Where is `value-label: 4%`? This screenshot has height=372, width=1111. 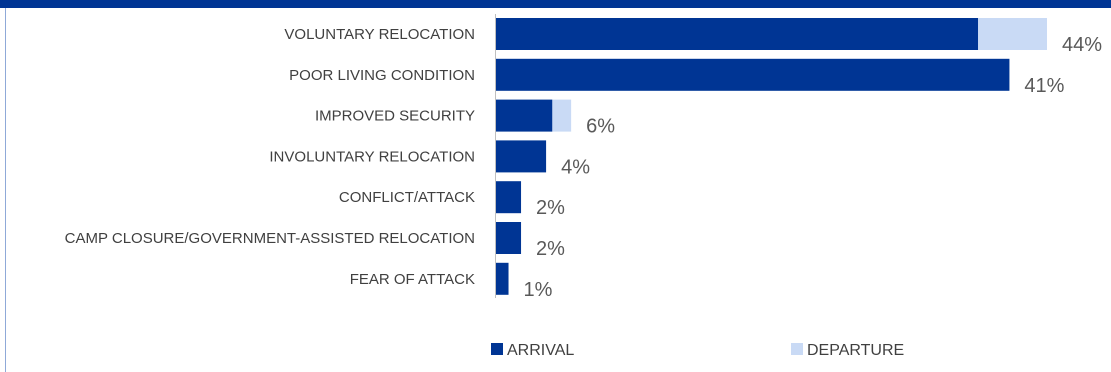 value-label: 4% is located at coordinates (575, 167).